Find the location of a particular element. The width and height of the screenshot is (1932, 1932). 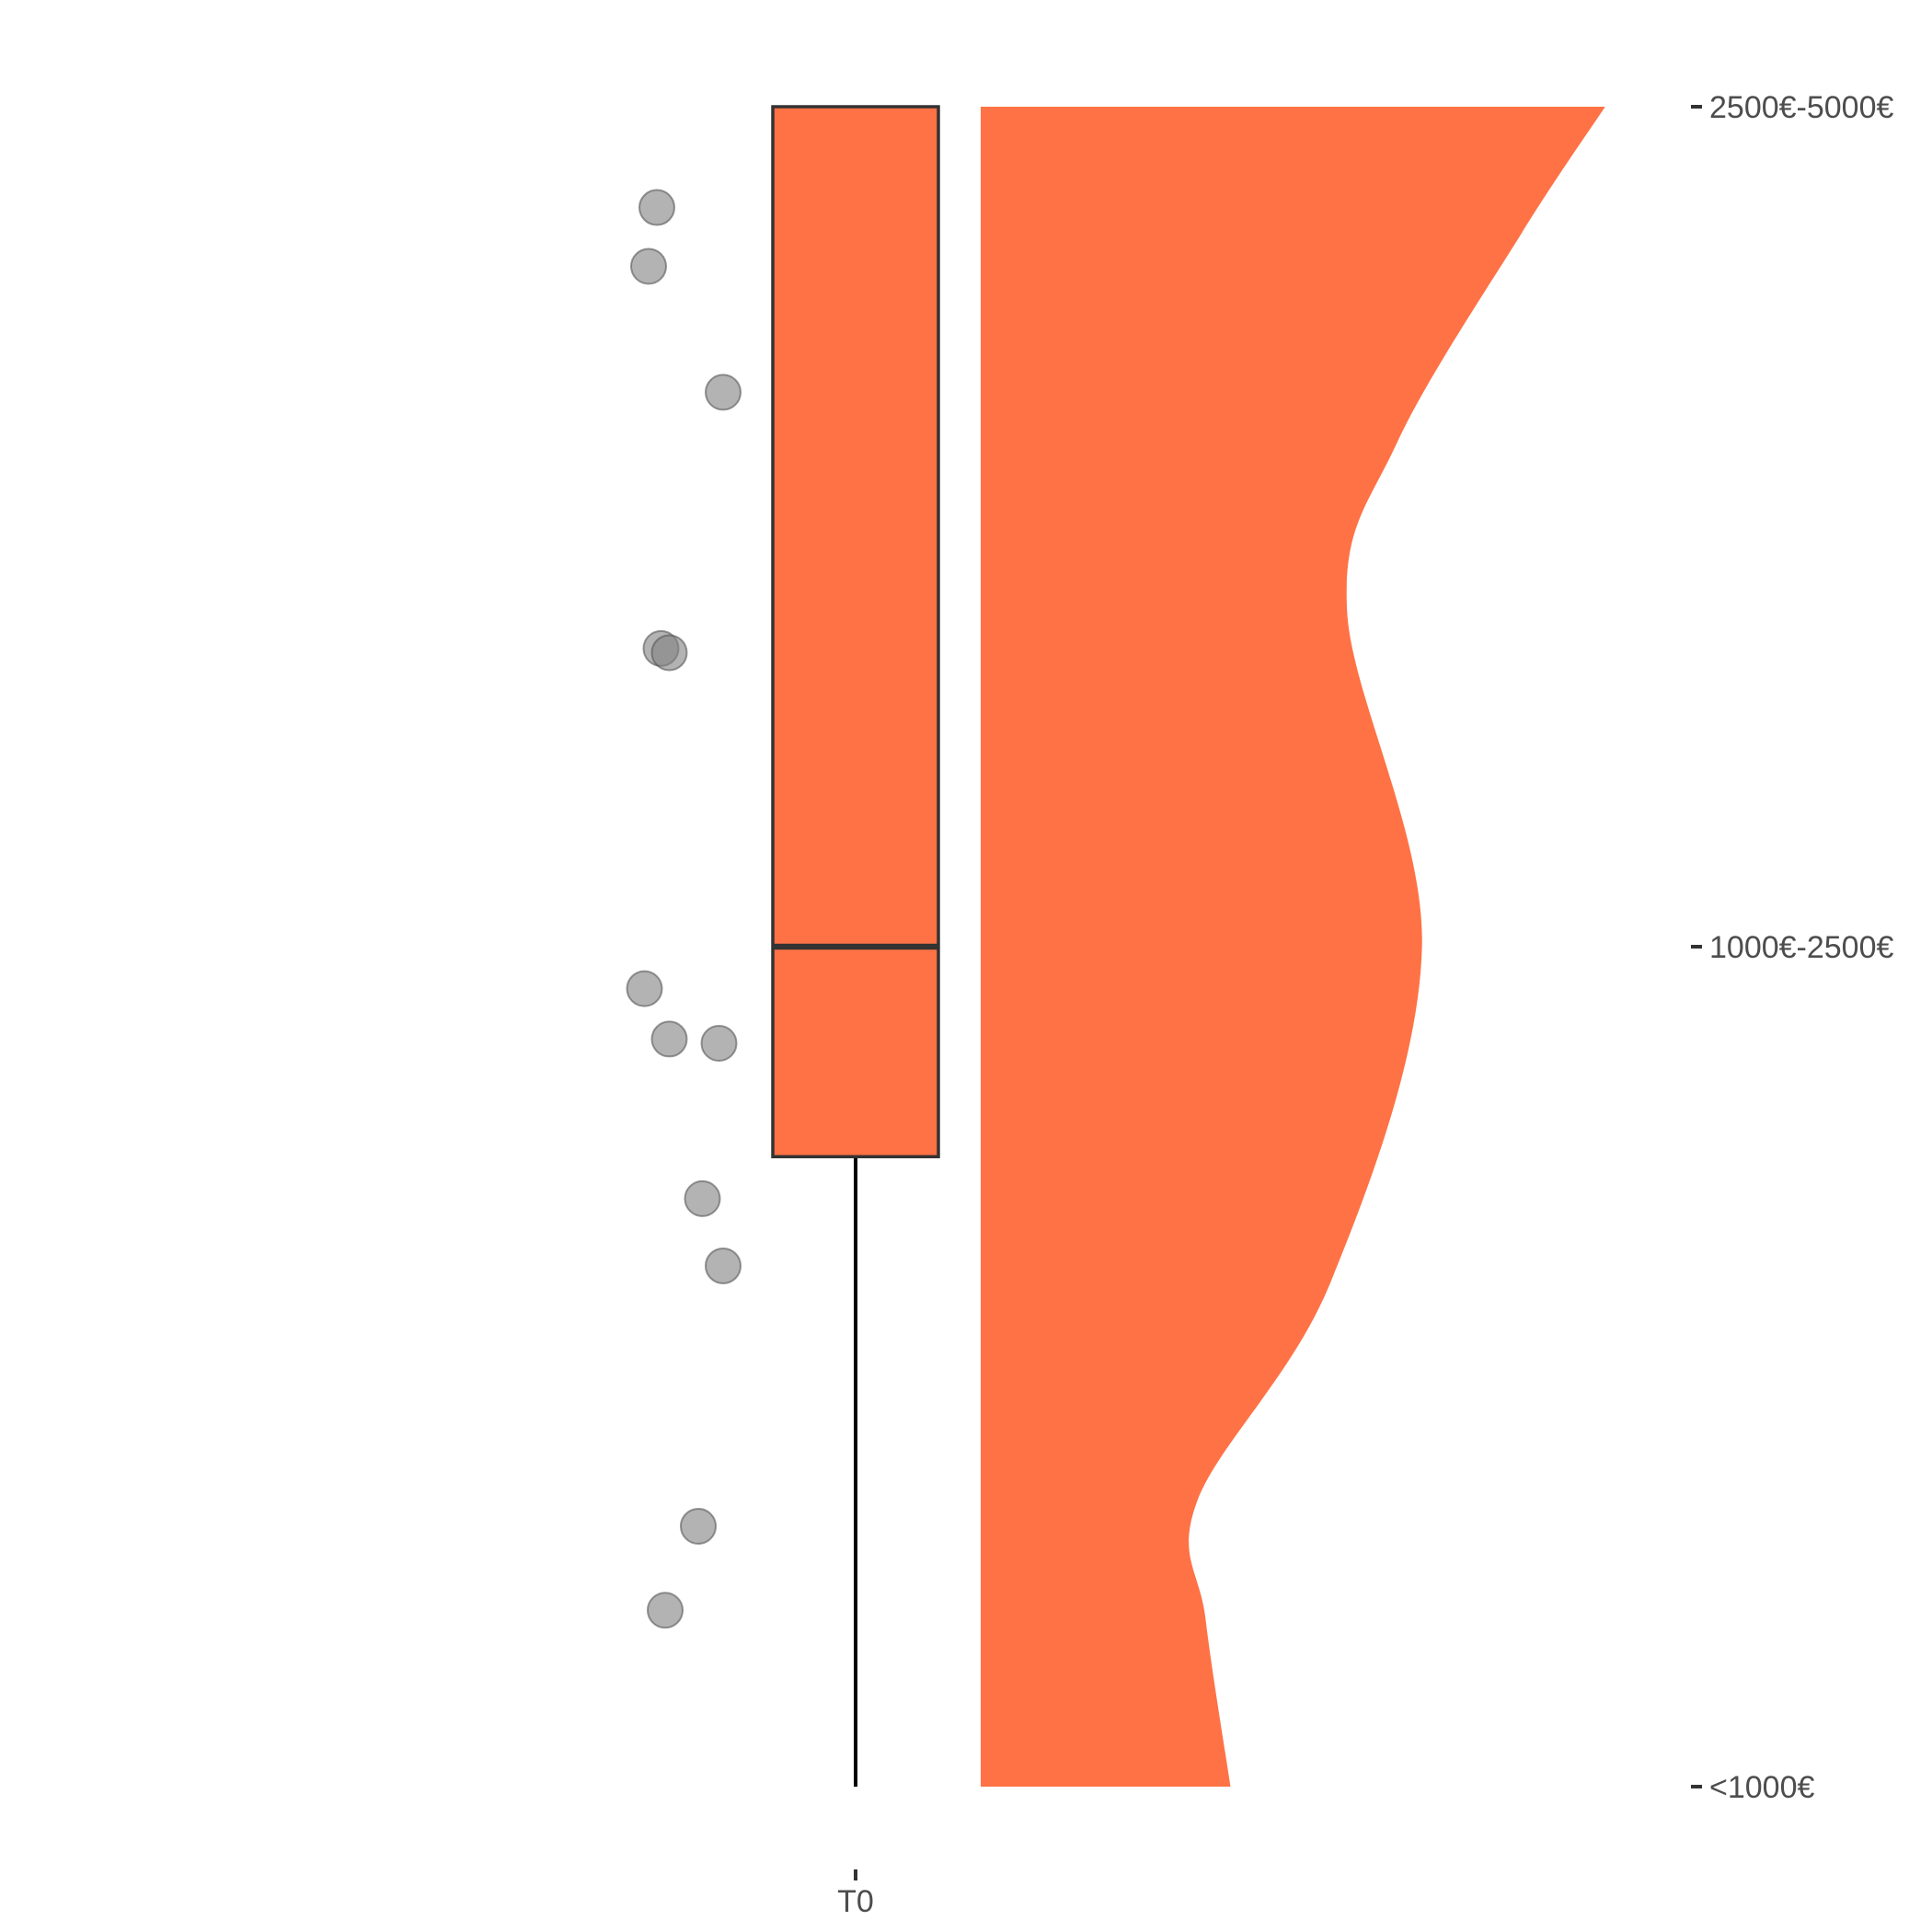

points-layer is located at coordinates (684, 909).